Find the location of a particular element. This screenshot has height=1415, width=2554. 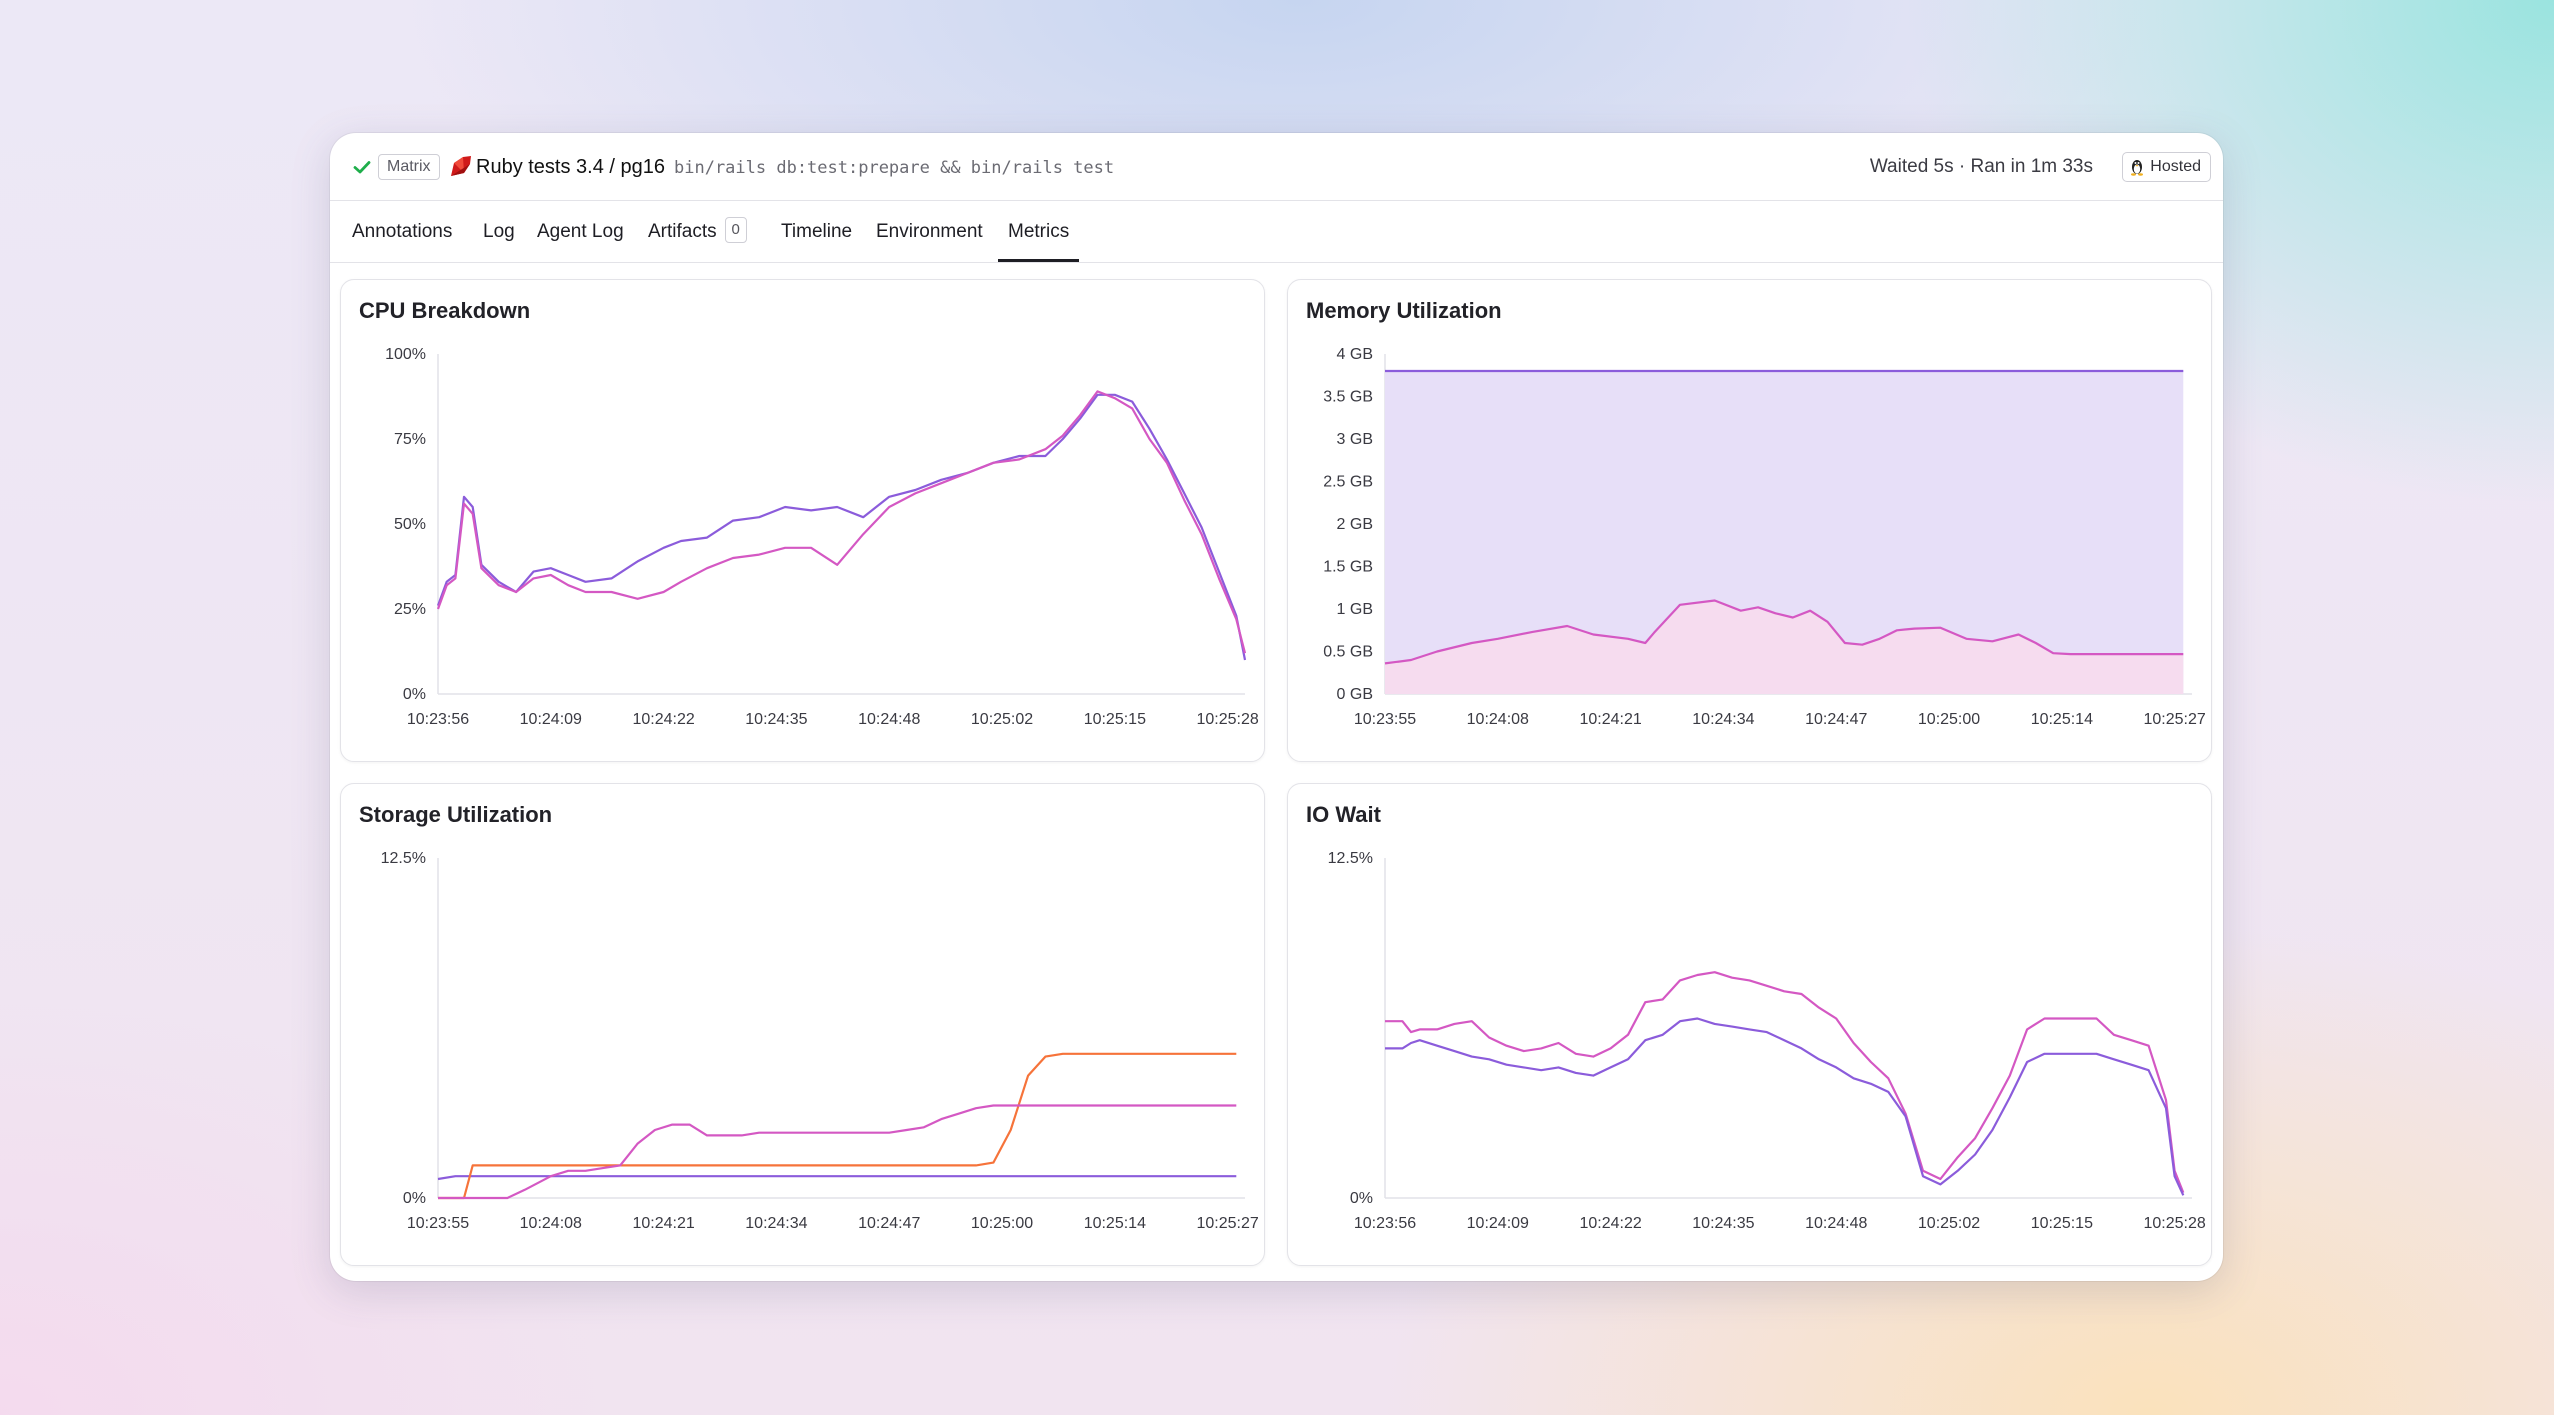

y-tick-label: 2 GB is located at coordinates (1355, 524).